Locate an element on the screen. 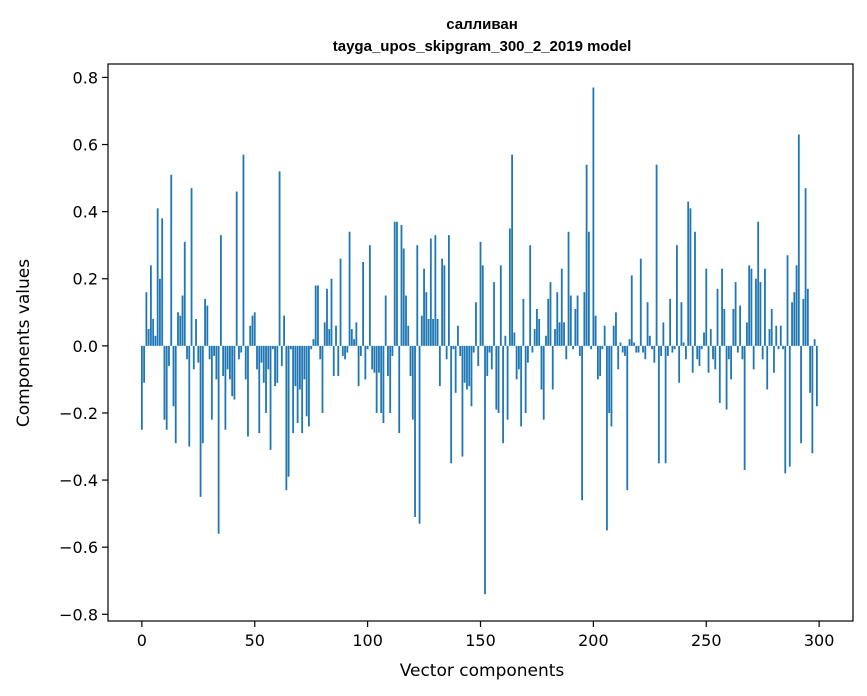 This screenshot has width=867, height=696. y-tick-label: 0.0 is located at coordinates (85, 346).